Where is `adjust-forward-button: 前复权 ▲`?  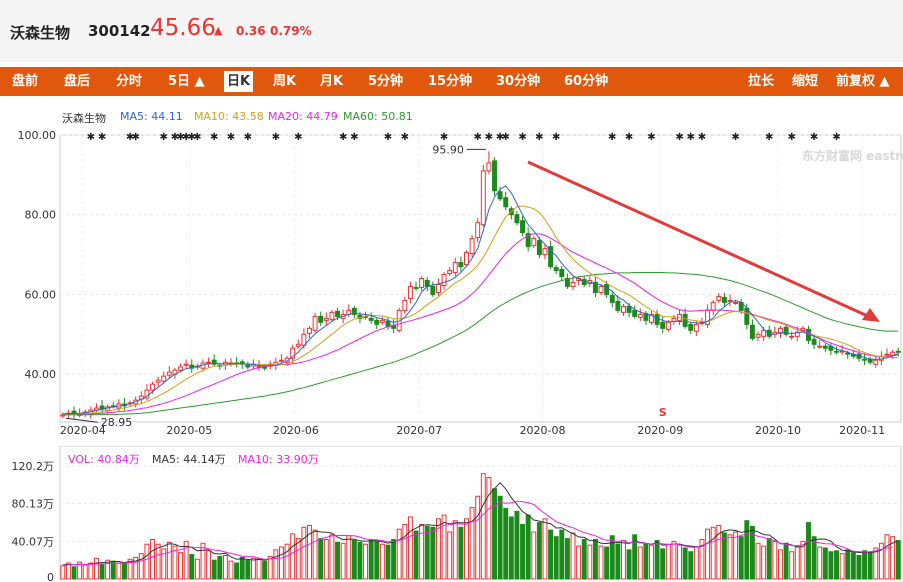 adjust-forward-button: 前复权 ▲ is located at coordinates (863, 81).